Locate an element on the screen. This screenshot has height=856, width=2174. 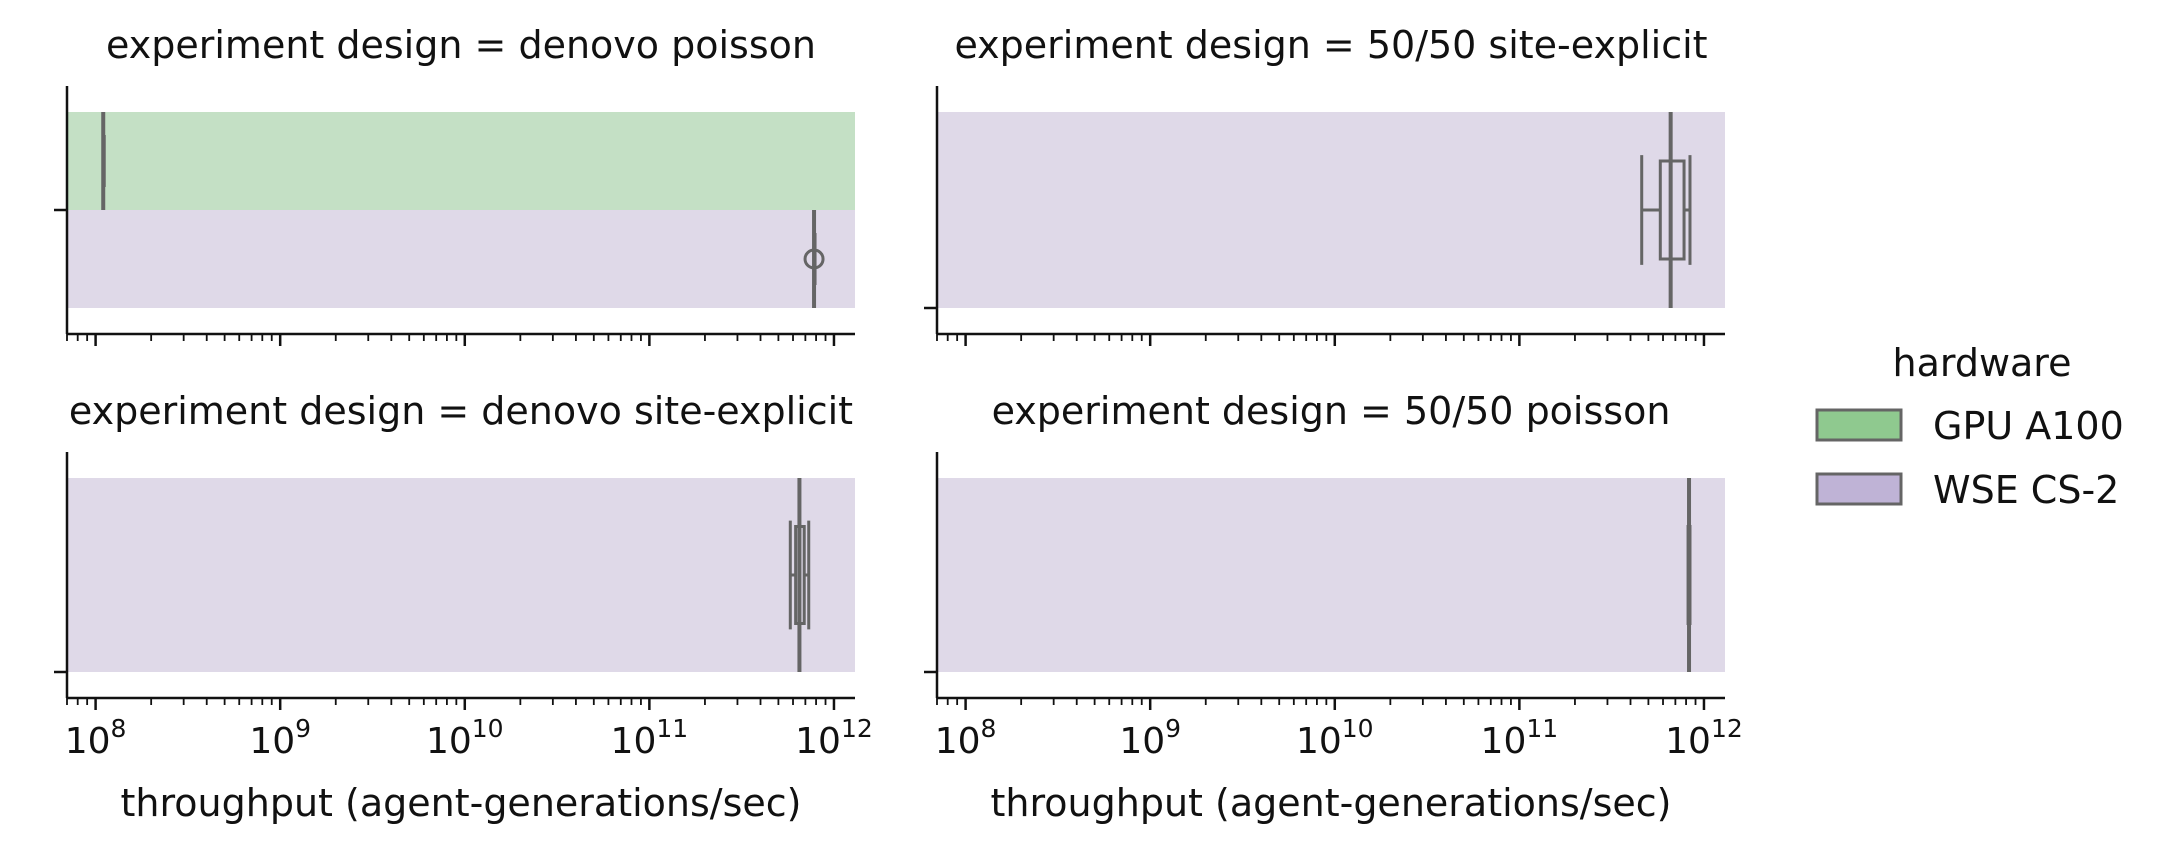
band-gpu-a100 is located at coordinates (461, 161).